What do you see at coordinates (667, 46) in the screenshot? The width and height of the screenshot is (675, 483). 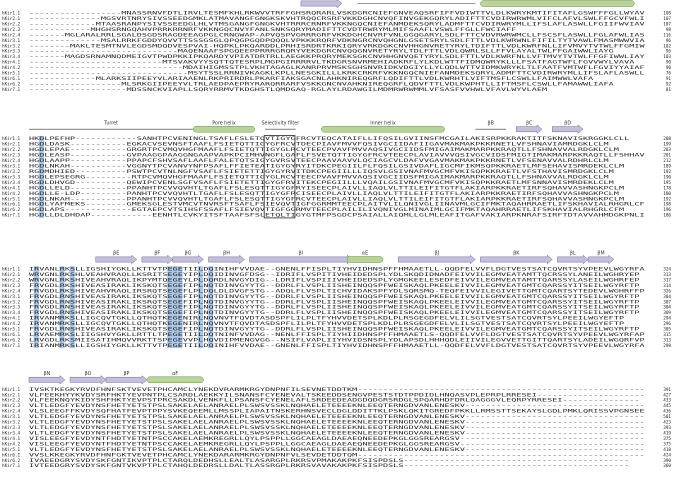 I see `residue-number: 102` at bounding box center [667, 46].